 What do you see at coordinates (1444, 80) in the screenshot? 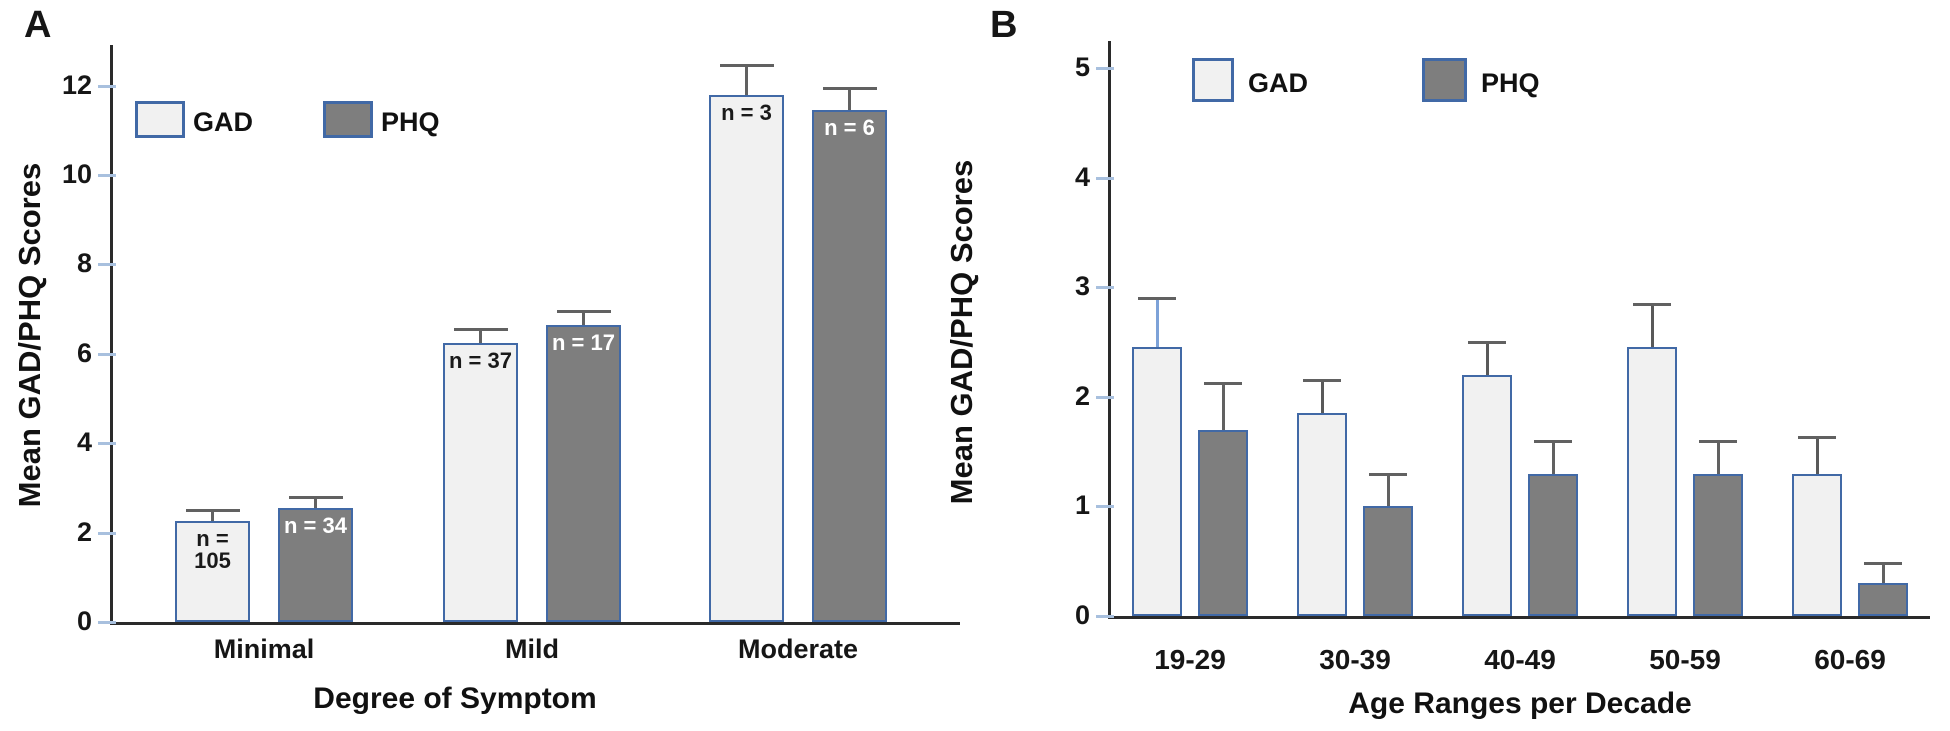
I see `panel-b-legend-phq-swatch` at bounding box center [1444, 80].